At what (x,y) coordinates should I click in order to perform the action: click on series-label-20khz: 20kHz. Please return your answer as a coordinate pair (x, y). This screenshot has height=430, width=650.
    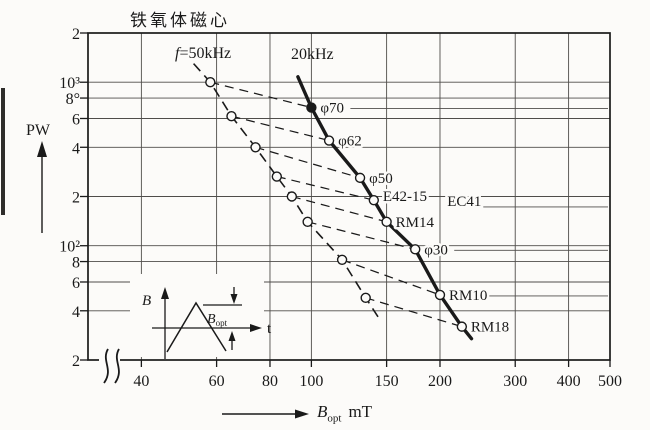
    Looking at the image, I should click on (312, 54).